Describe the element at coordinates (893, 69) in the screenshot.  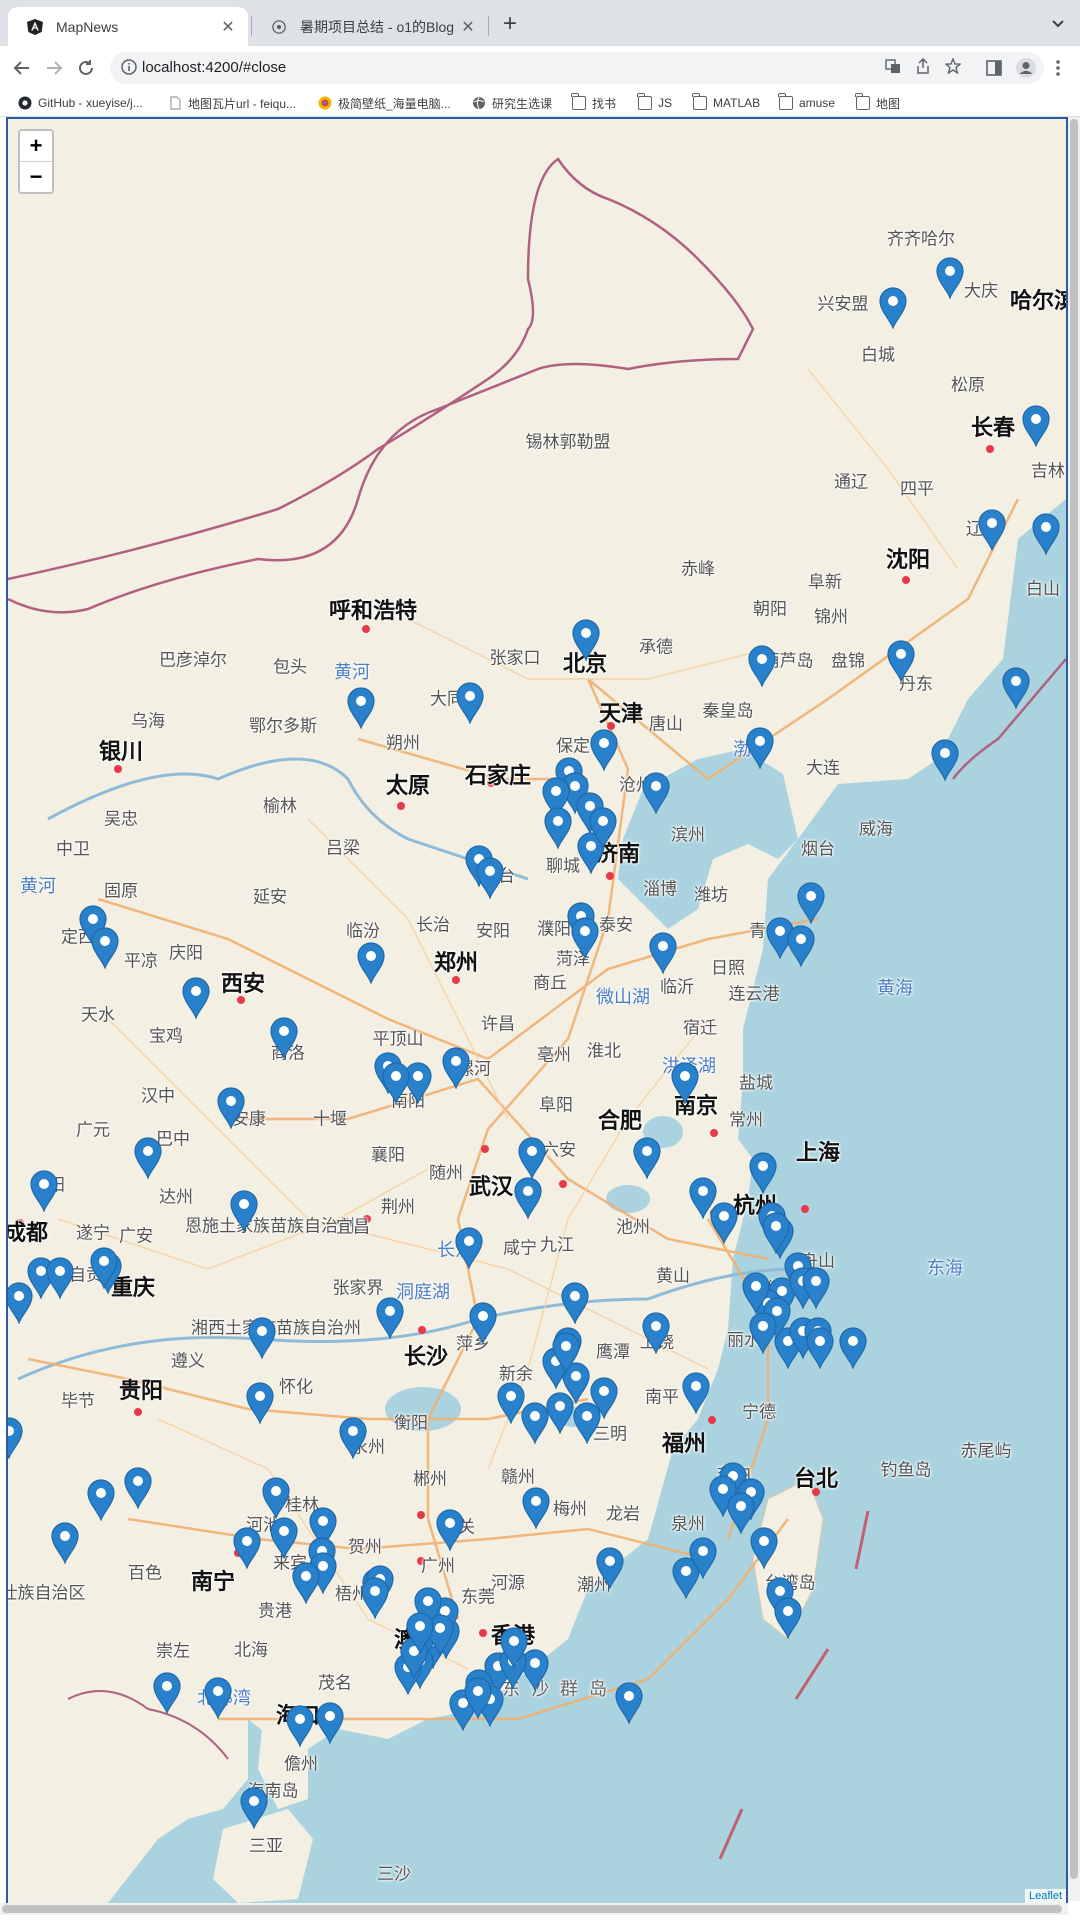
I see `translate-icon` at that location.